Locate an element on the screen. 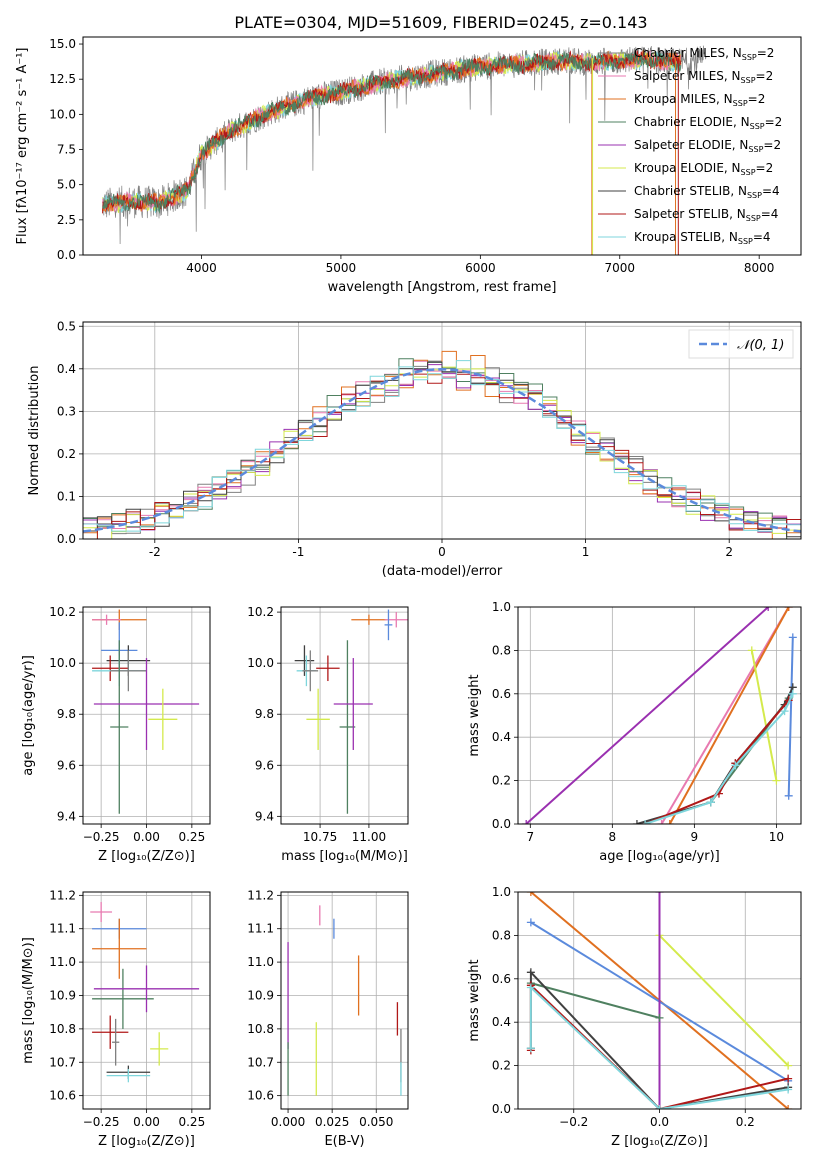 The width and height of the screenshot is (819, 1170). y-axis-label: mass [log₁₀(M/M⊙)] is located at coordinates (28, 1000).